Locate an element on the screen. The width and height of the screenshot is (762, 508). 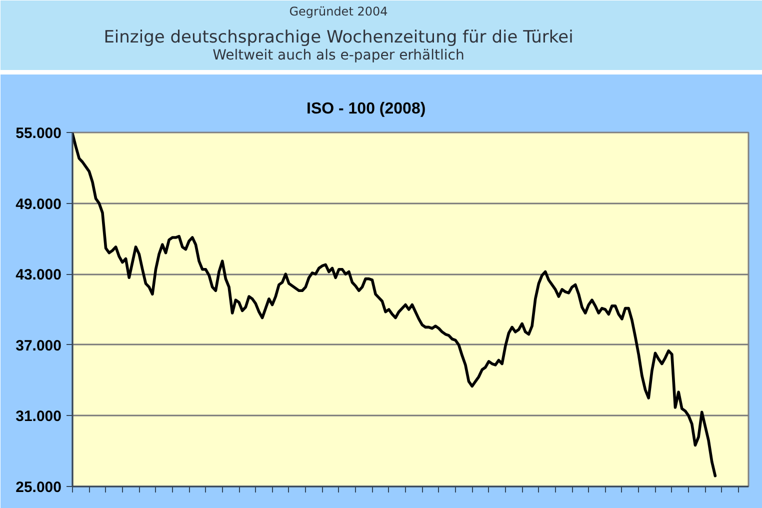
y-tick-label: 31.000 is located at coordinates (39, 417).